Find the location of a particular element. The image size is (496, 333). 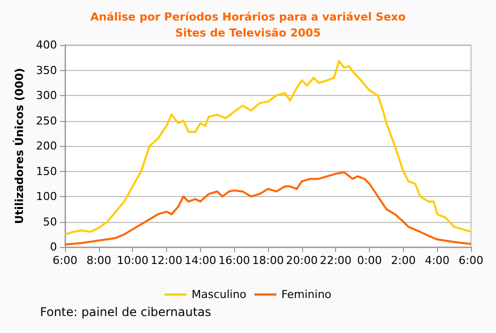

x-tick-label: 0:00 is located at coordinates (369, 260).